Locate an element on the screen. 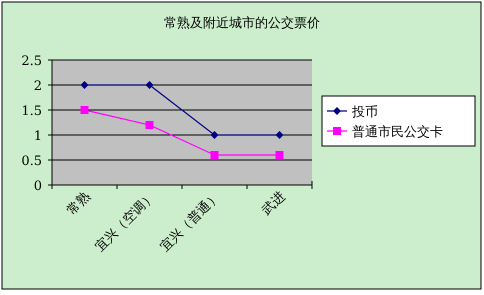 The image size is (484, 295). x-tick-label: 常熟 is located at coordinates (79, 203).